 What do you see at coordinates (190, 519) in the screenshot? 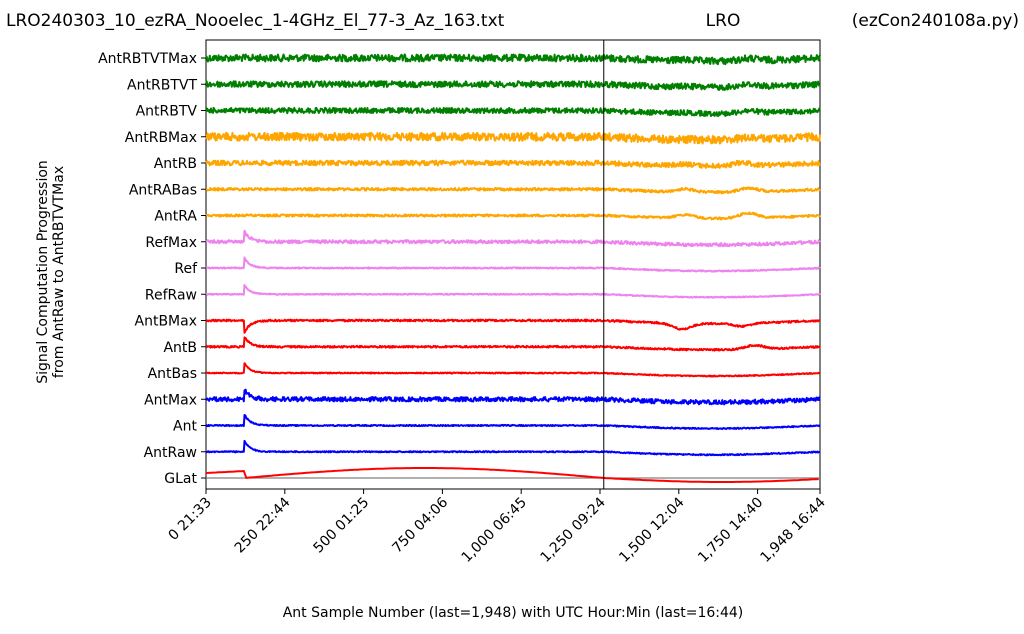
I see `x-tick-label: 0 21:33` at bounding box center [190, 519].